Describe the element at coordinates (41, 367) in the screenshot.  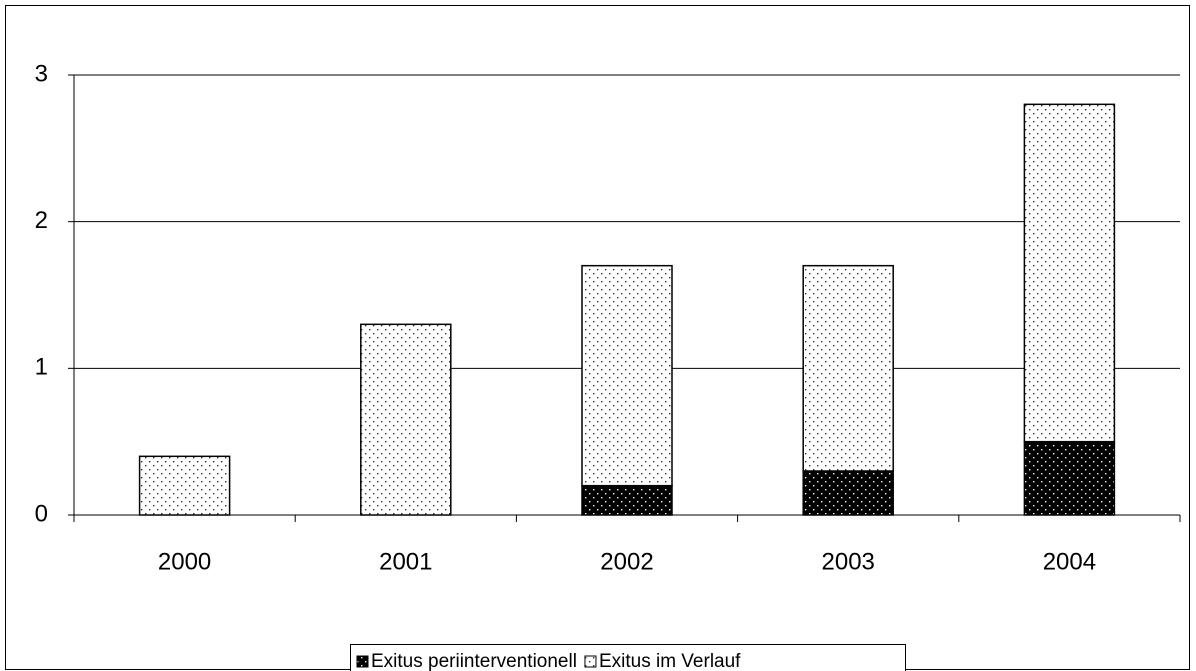
I see `y-tick-label: 1` at that location.